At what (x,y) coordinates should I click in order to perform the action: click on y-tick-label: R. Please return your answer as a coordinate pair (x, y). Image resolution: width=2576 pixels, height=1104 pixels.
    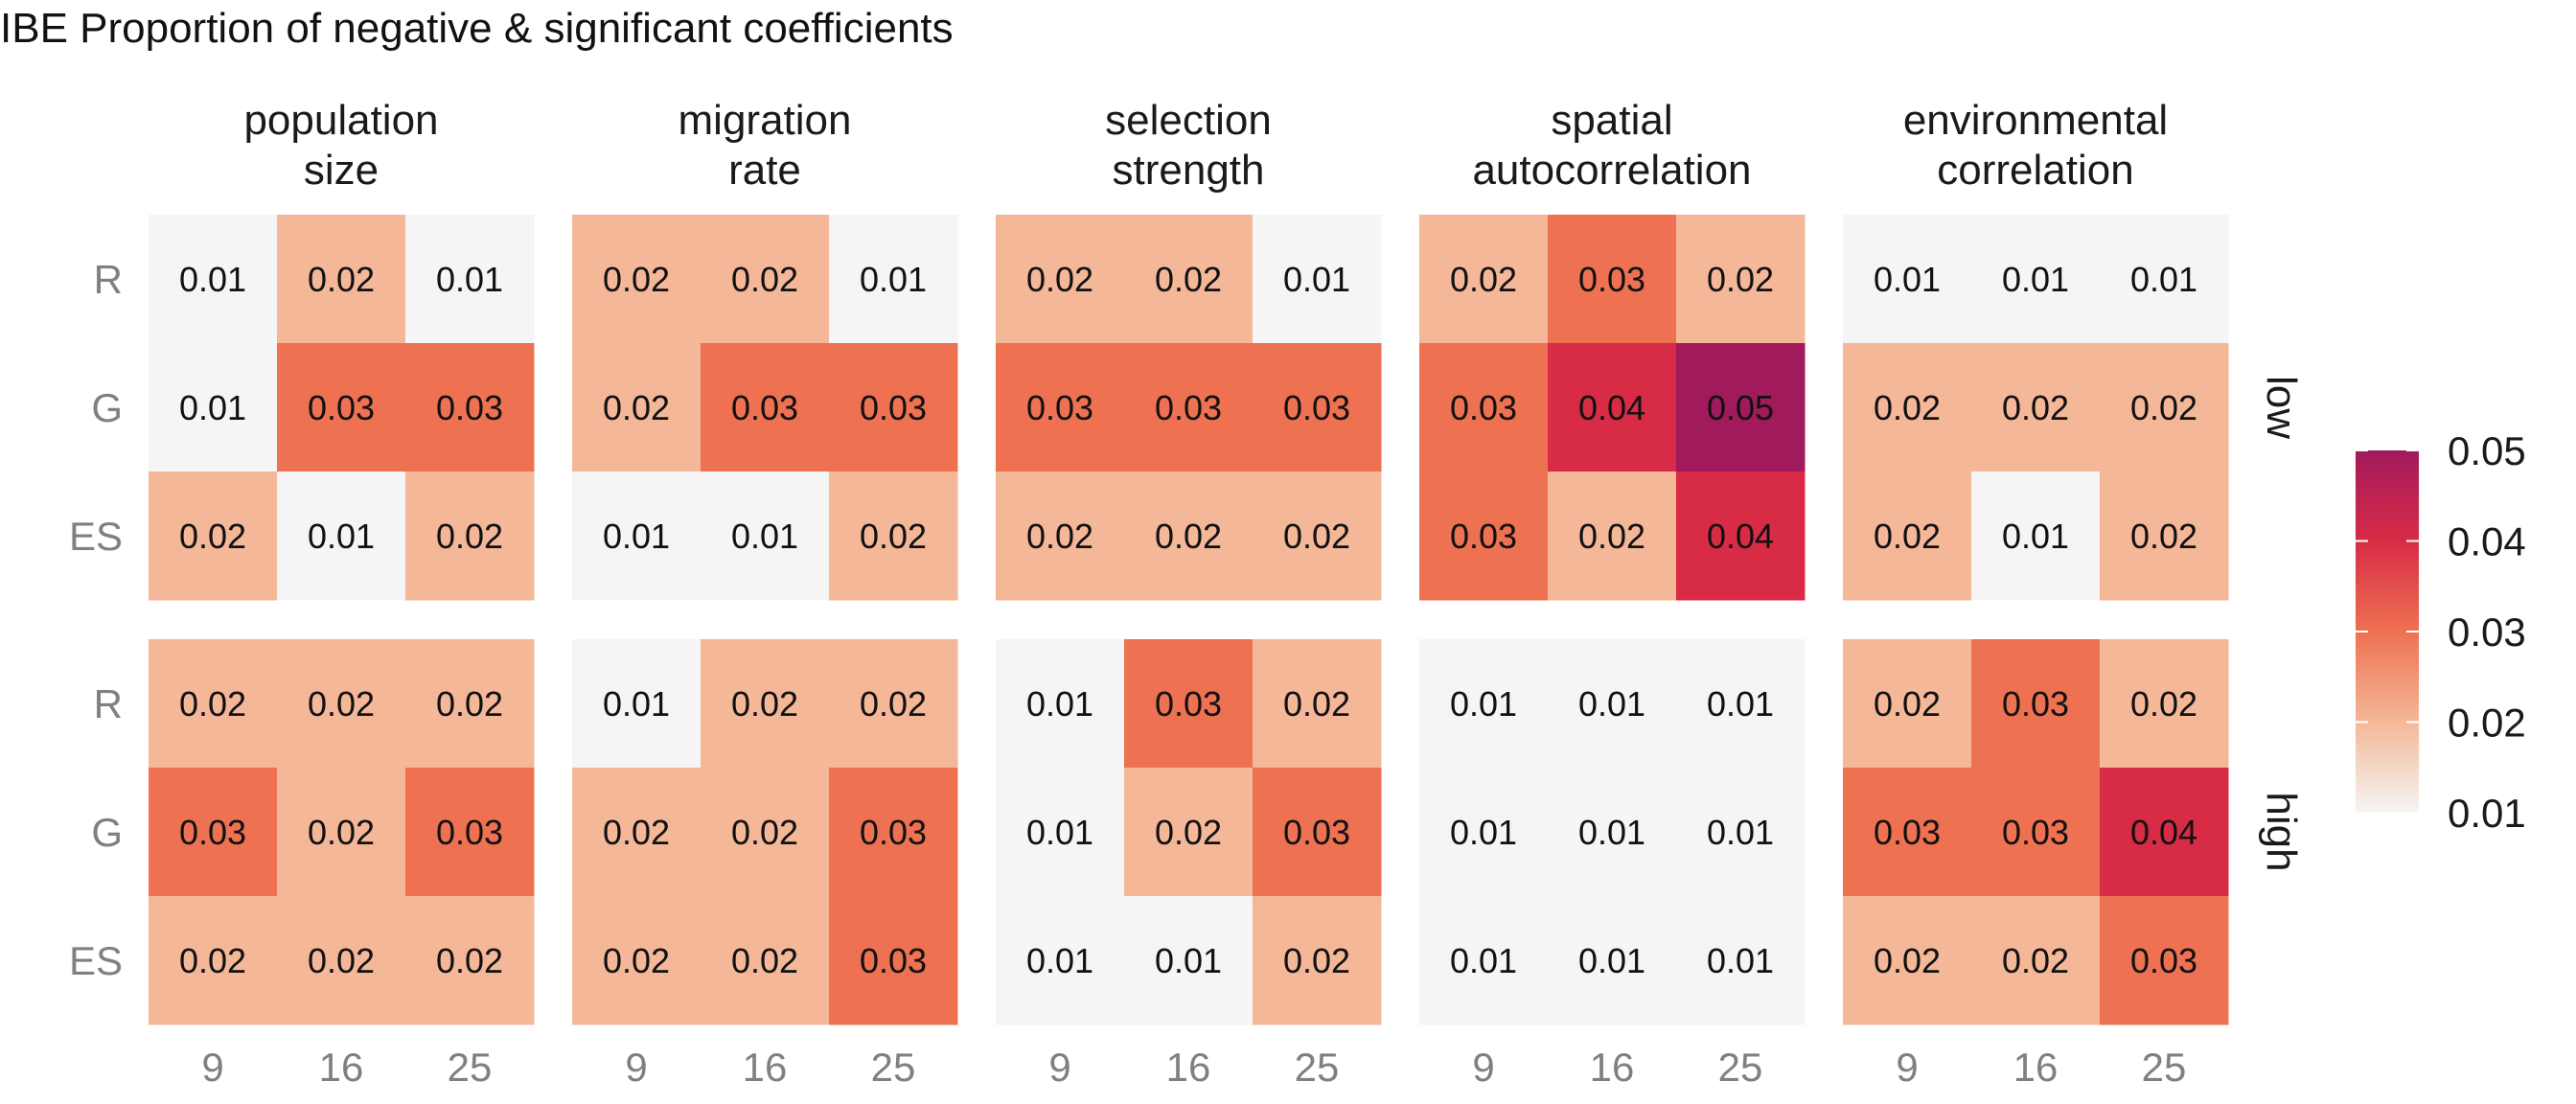
    Looking at the image, I should click on (108, 703).